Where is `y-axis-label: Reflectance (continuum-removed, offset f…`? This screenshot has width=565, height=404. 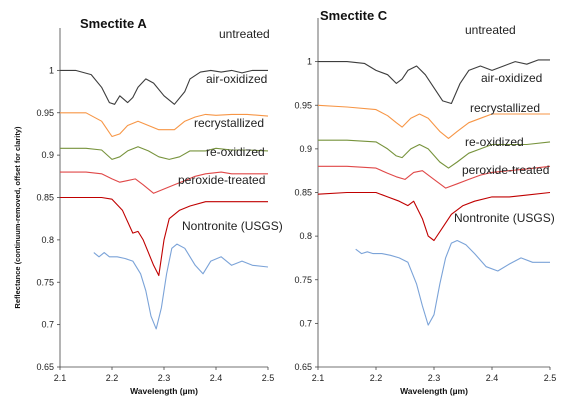
y-axis-label: Reflectance (continuum-removed, offset f… is located at coordinates (17, 217).